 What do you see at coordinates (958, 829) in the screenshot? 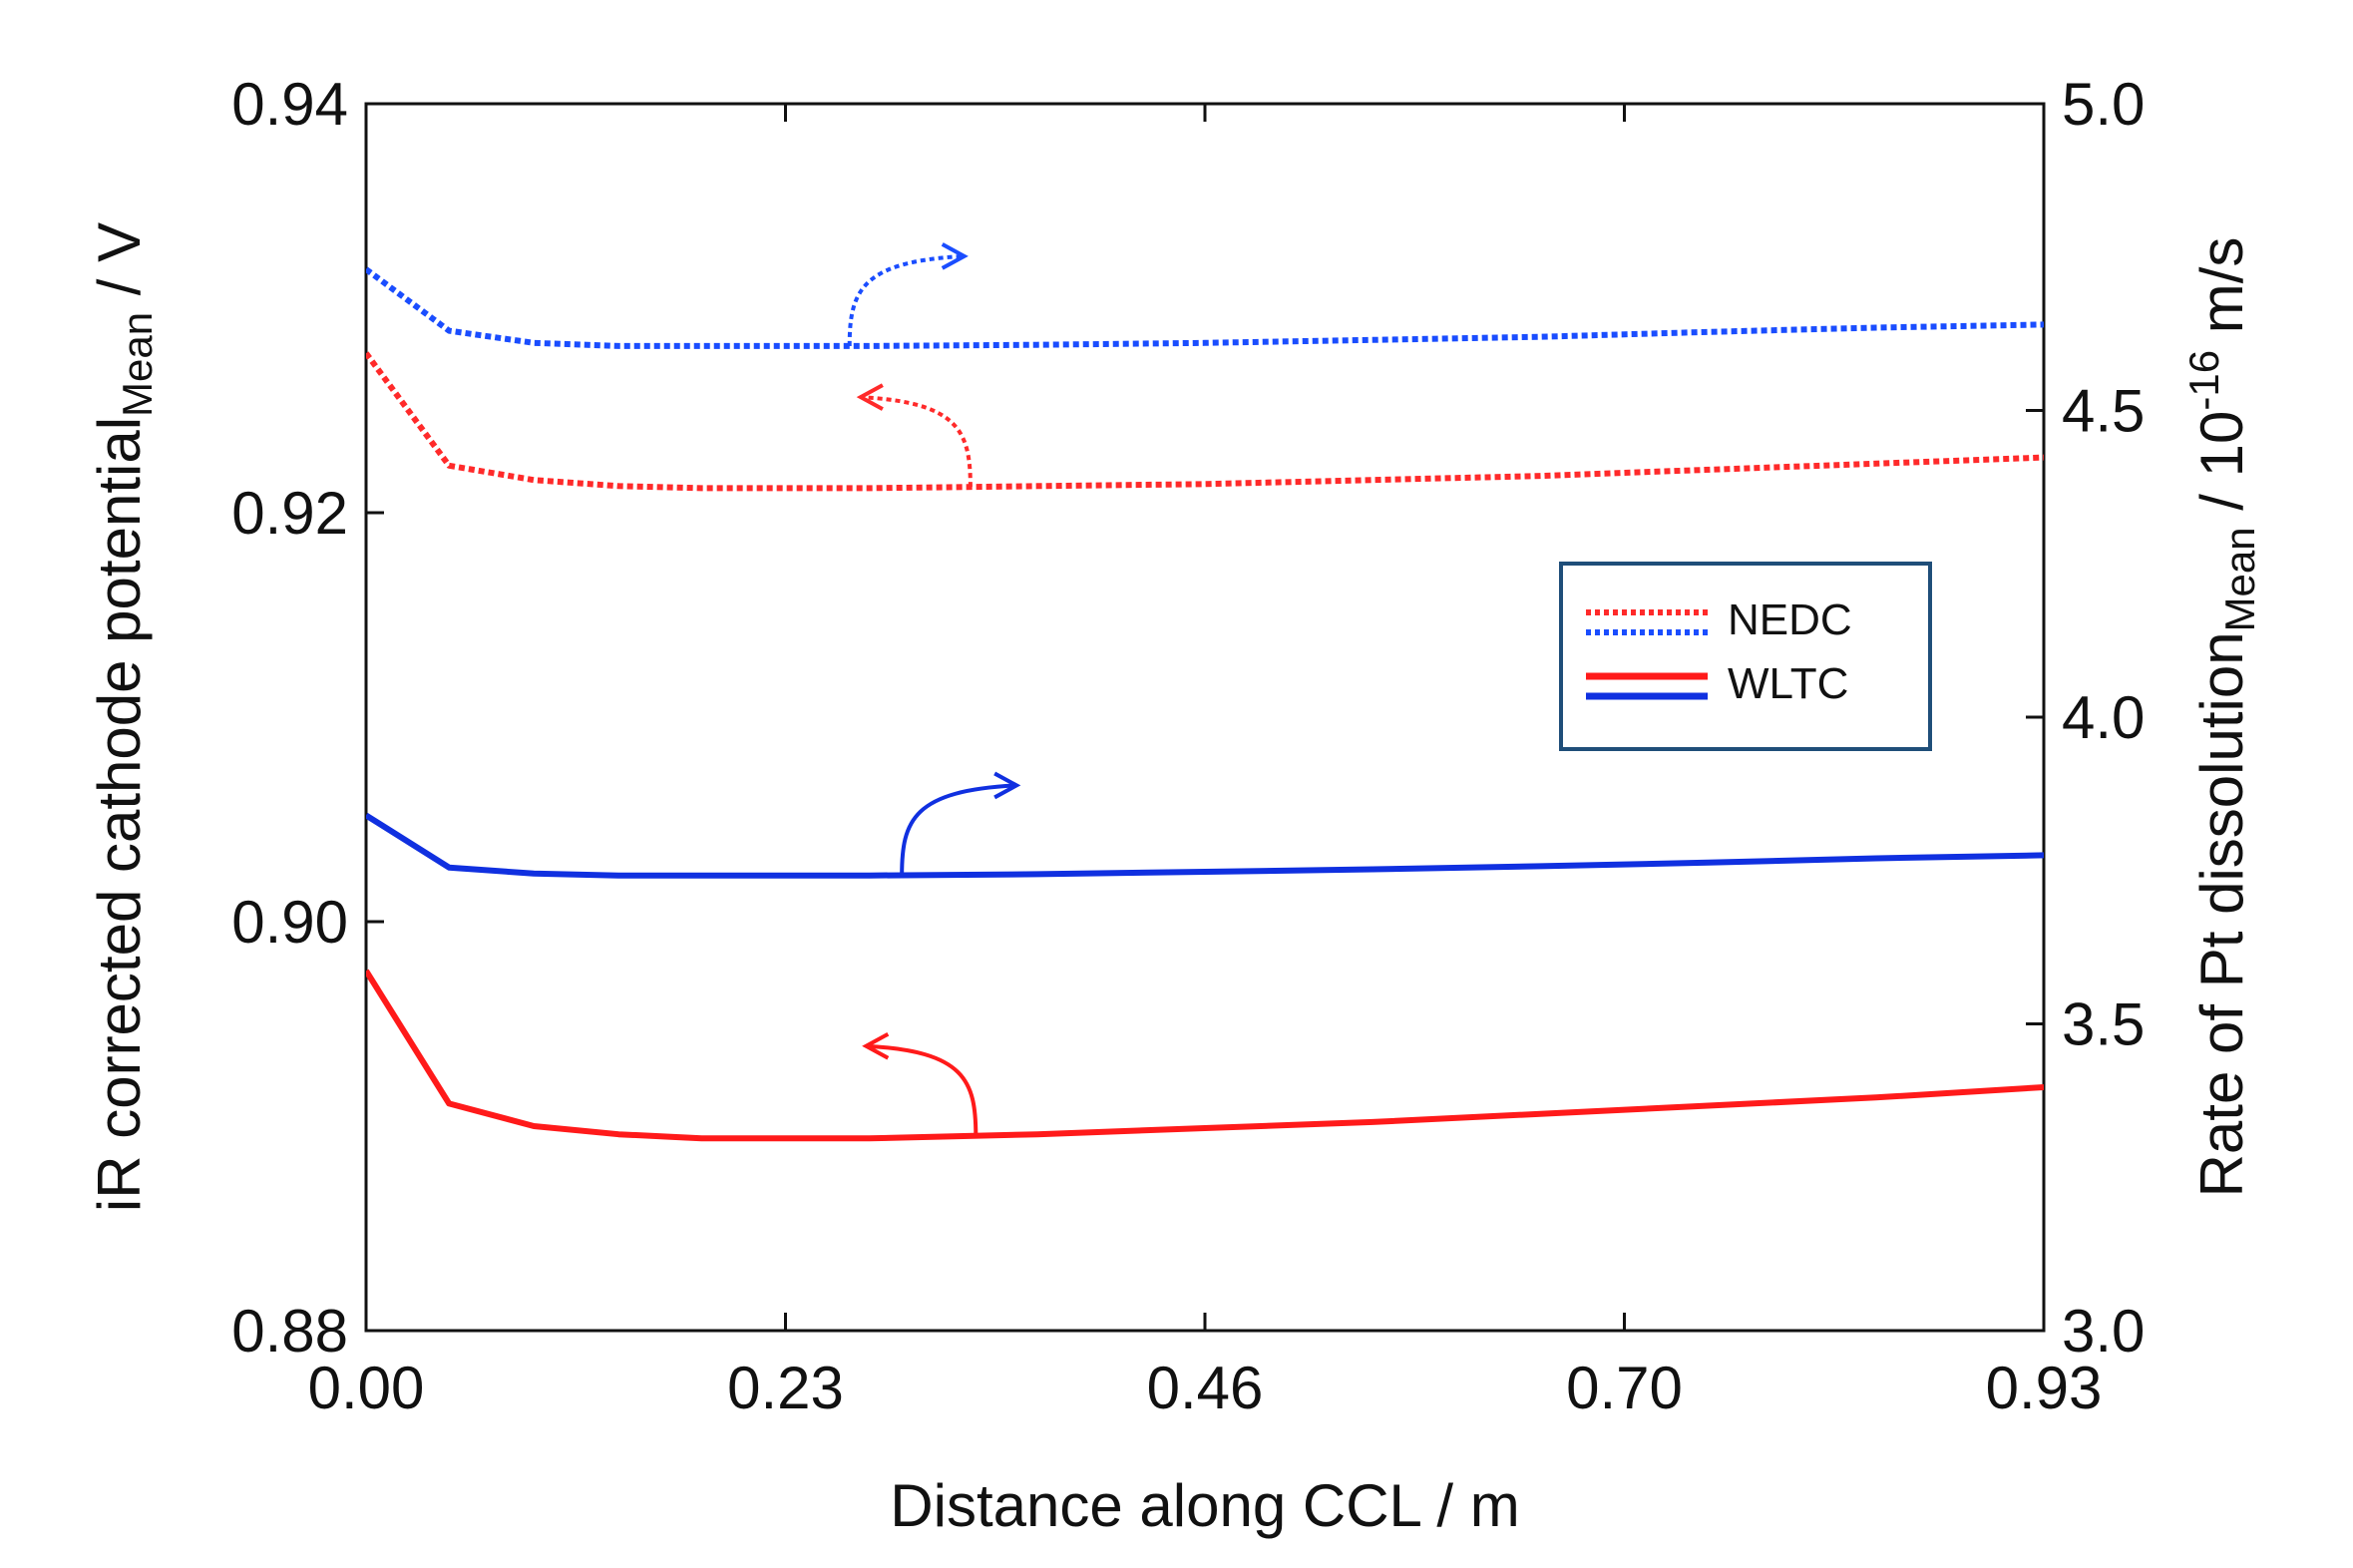
I see `wltc-rate-axis-arrow` at bounding box center [958, 829].